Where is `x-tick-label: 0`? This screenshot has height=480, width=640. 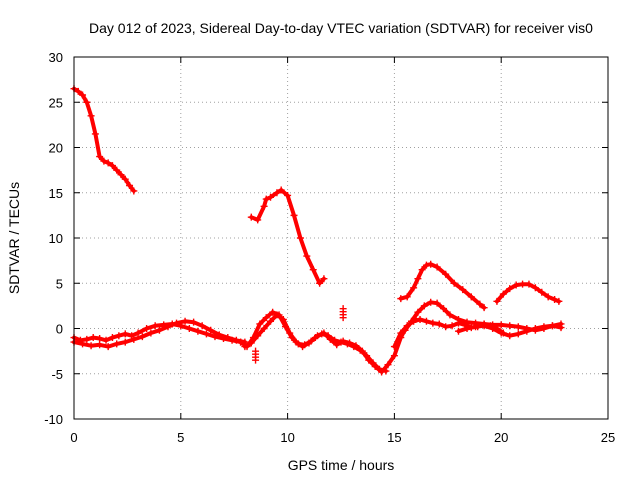
x-tick-label: 0 is located at coordinates (73, 437).